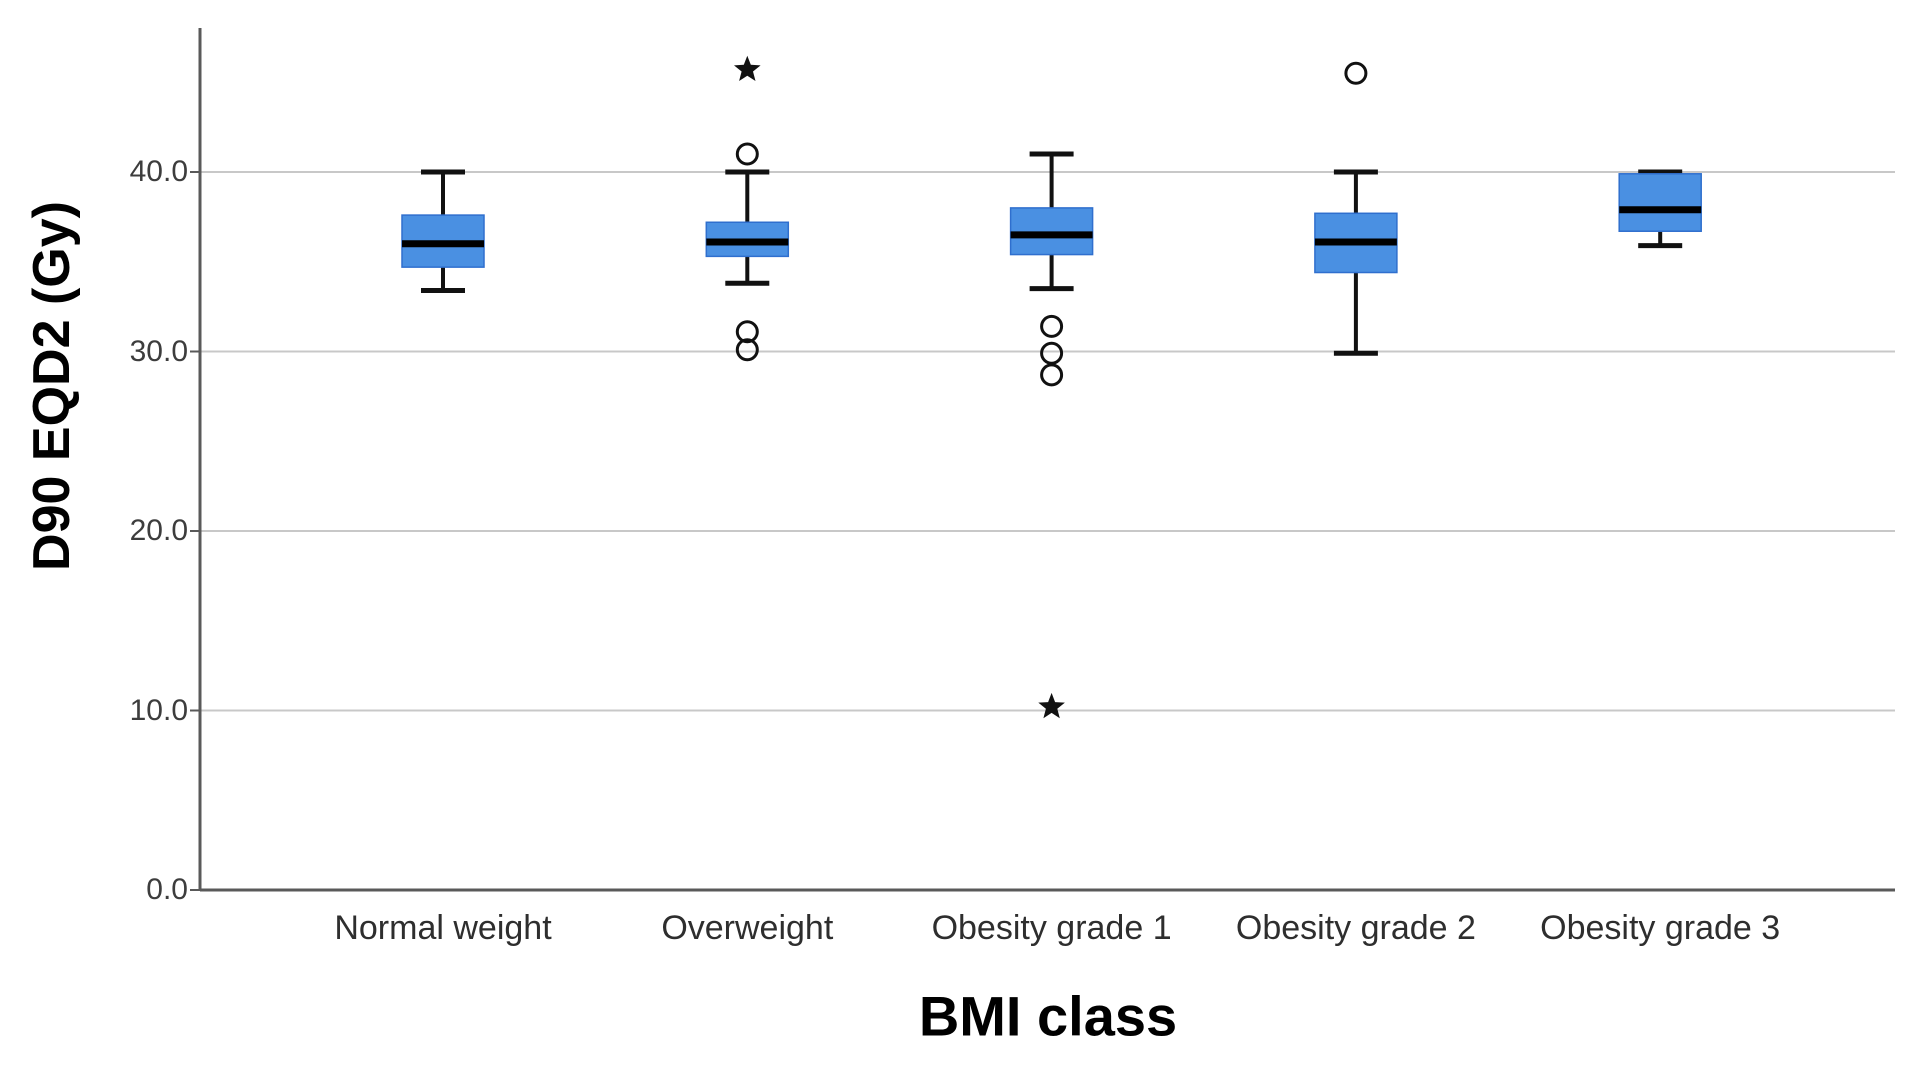  Describe the element at coordinates (158, 351) in the screenshot. I see `ytick-label-30.0: 30.0` at that location.